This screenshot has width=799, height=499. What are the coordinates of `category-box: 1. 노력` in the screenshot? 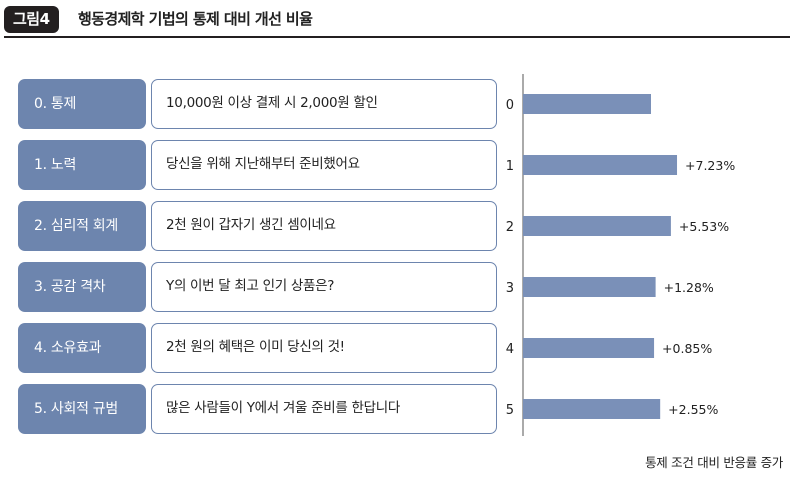 It's located at (82, 165).